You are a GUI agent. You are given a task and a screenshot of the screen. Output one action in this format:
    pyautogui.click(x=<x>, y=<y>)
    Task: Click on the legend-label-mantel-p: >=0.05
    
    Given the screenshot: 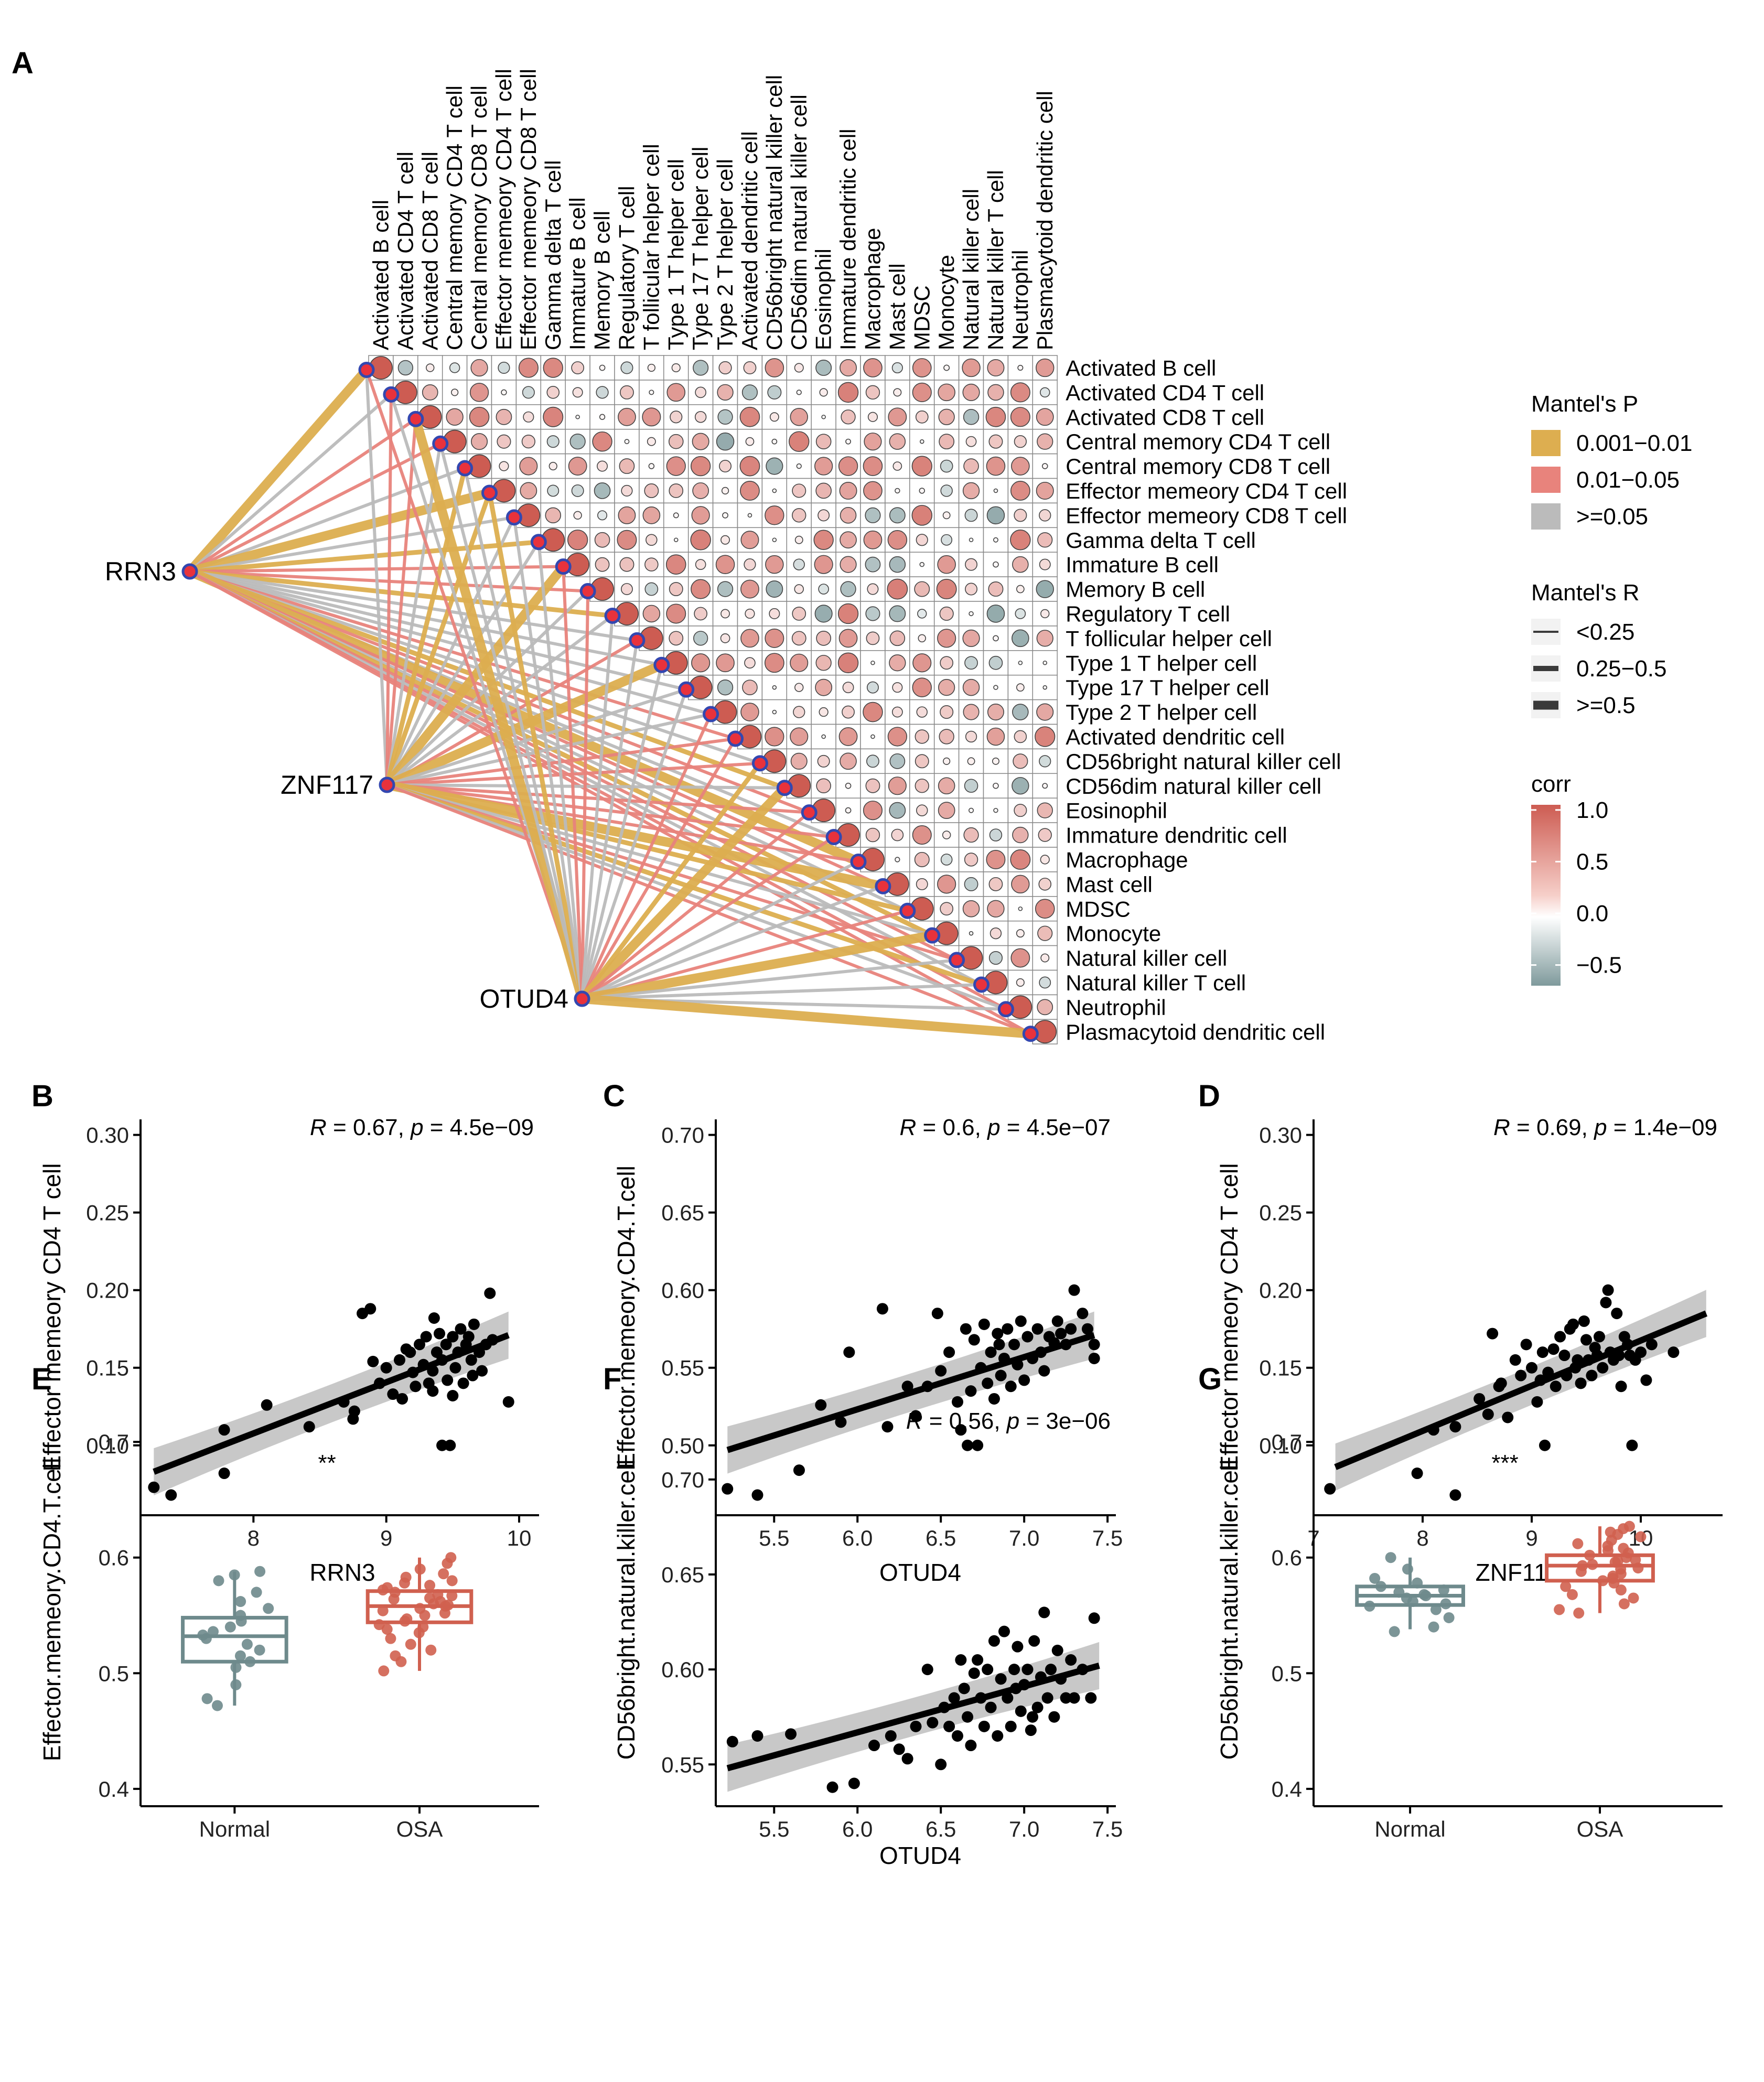 What is the action you would take?
    pyautogui.click(x=1612, y=517)
    